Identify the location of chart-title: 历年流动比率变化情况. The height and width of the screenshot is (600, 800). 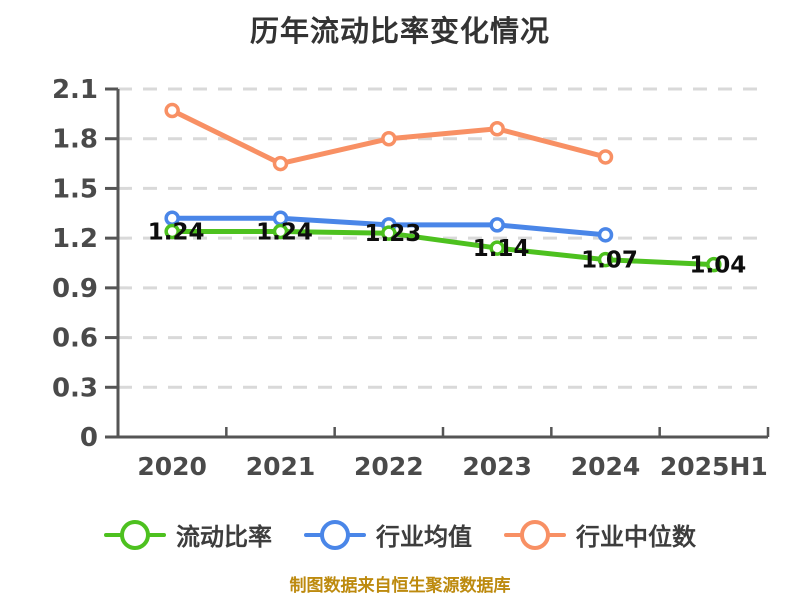
(399, 31).